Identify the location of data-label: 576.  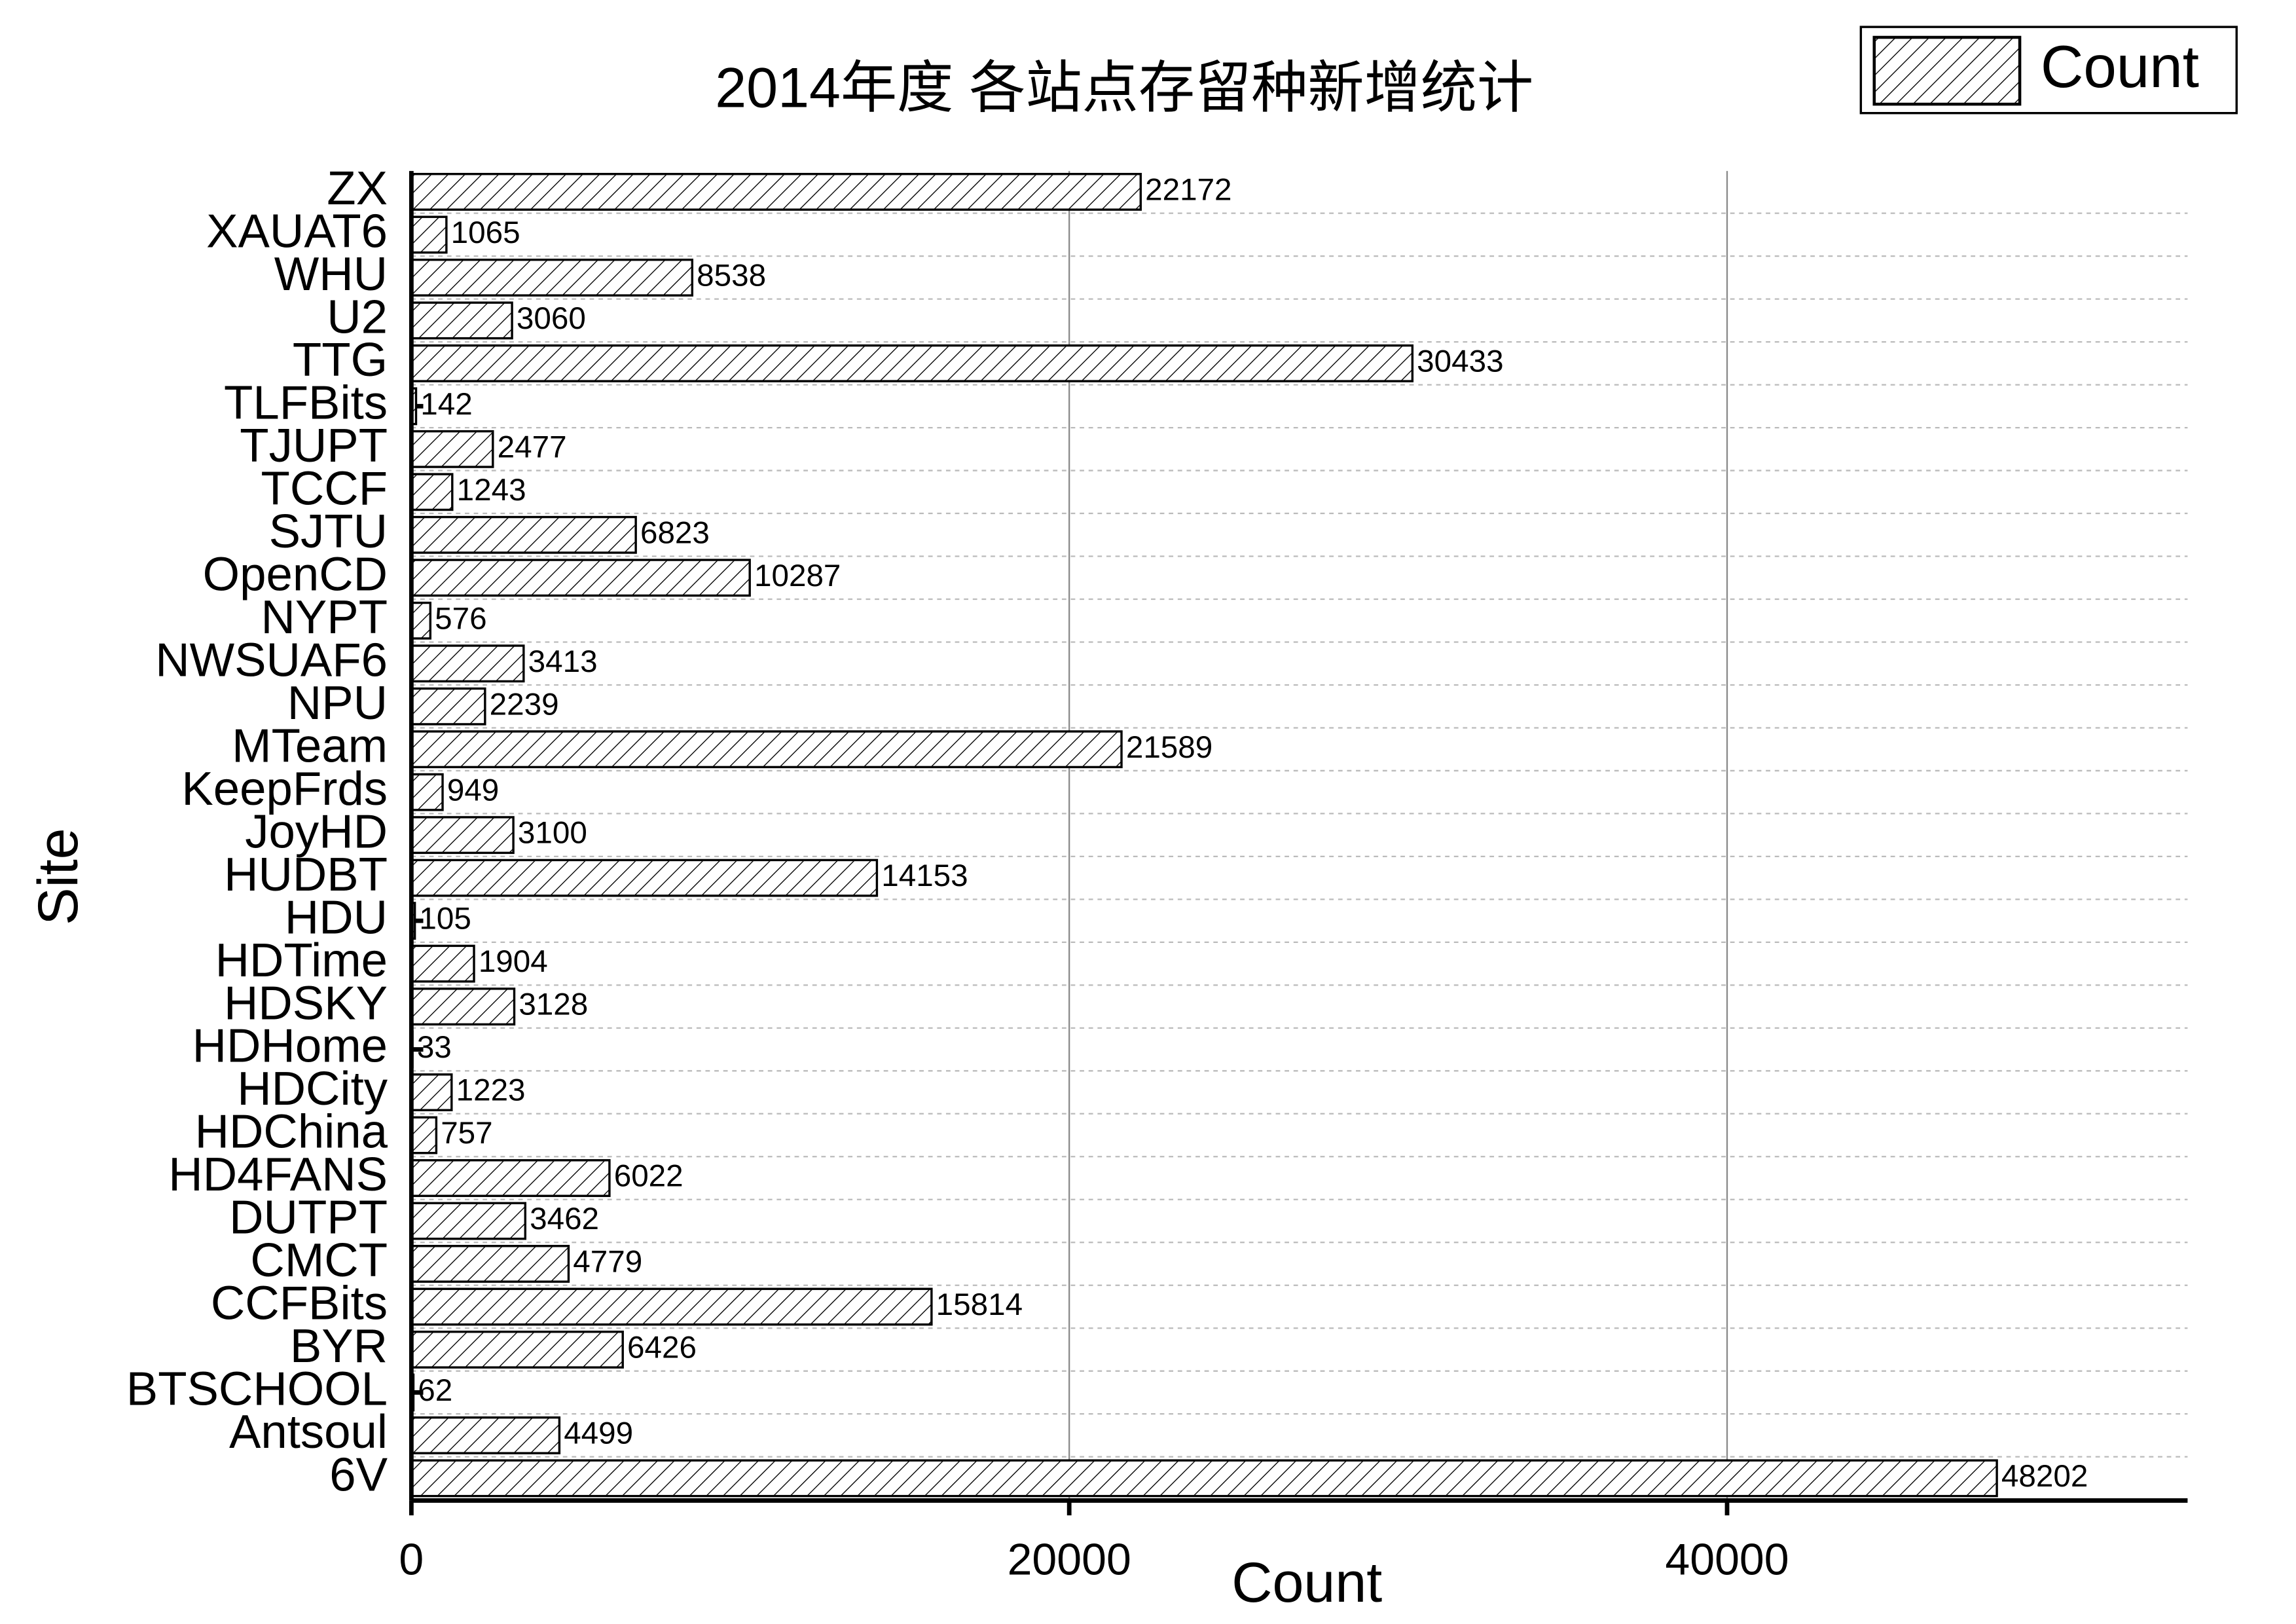
(460, 618).